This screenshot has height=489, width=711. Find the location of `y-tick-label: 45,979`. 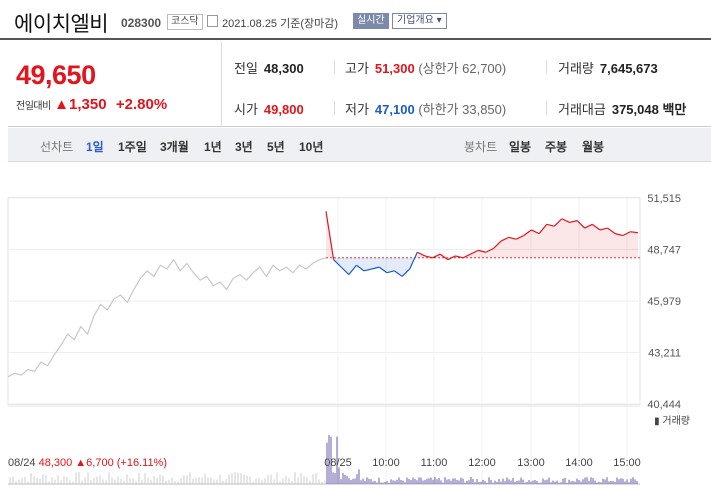

y-tick-label: 45,979 is located at coordinates (664, 302).